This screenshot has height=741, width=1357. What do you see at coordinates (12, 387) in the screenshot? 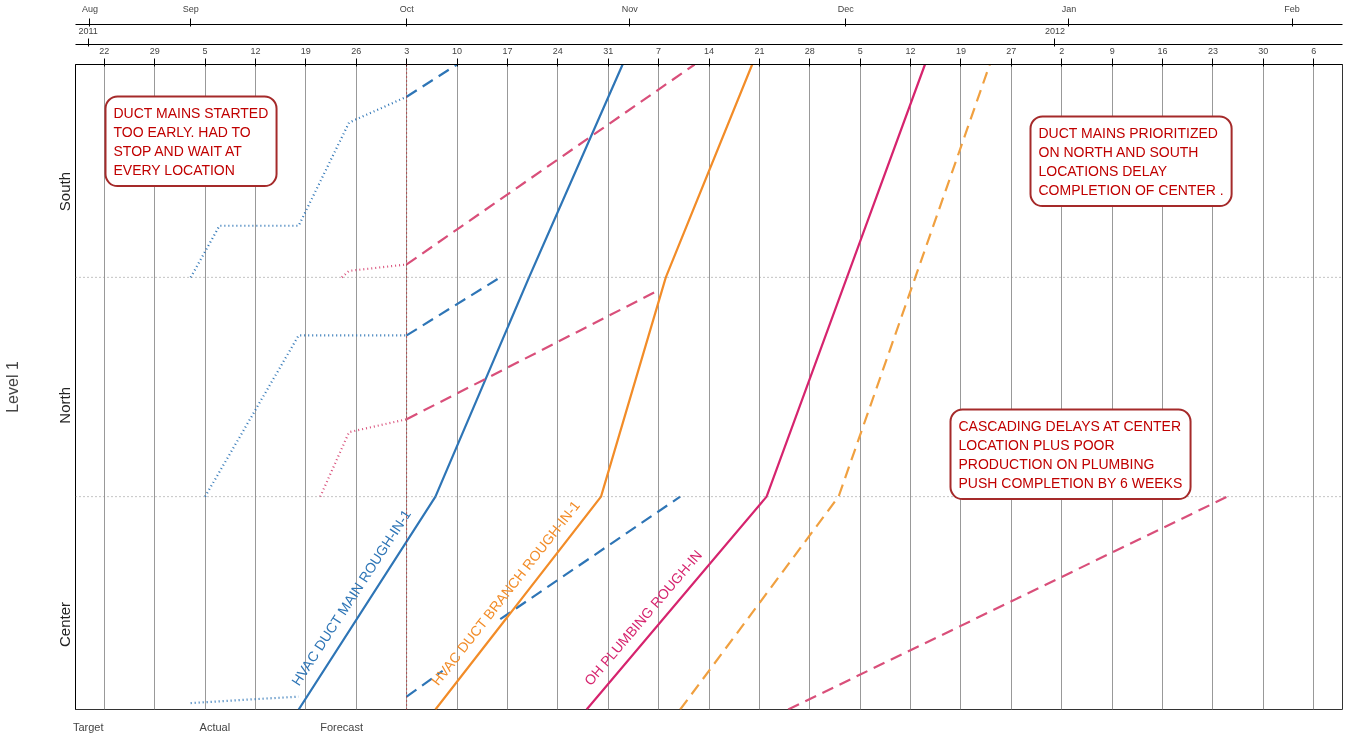
I see `y-axis-title: Level 1` at bounding box center [12, 387].